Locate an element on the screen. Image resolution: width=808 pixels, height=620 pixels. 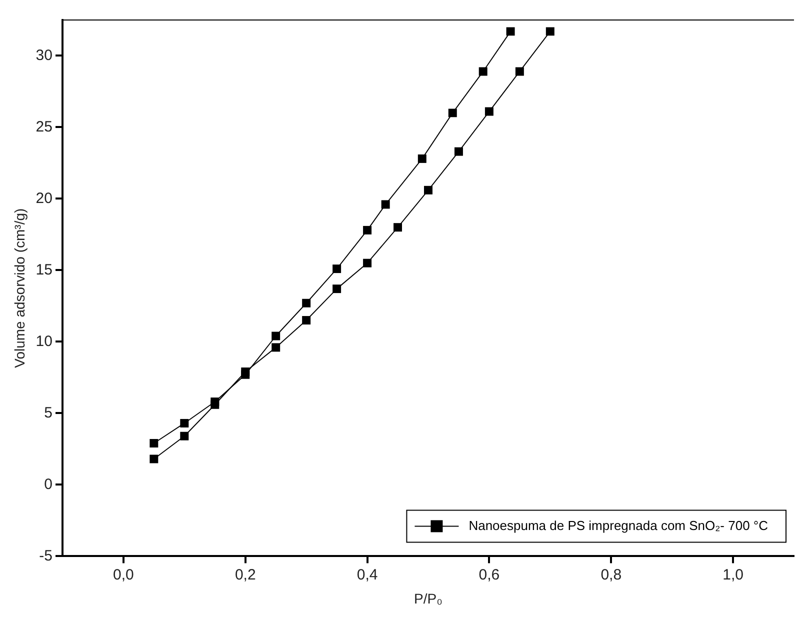
x-tick-label: 0,4 is located at coordinates (367, 575).